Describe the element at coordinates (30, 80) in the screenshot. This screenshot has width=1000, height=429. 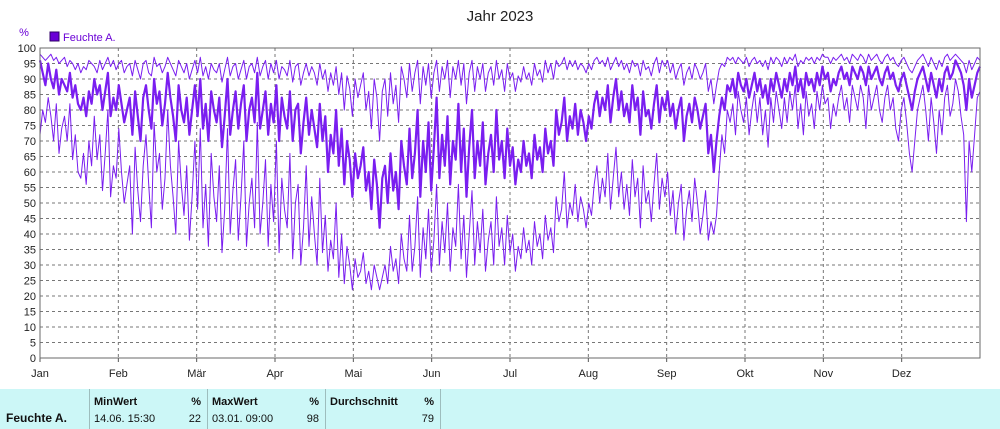
I see `y-tick-label: 90` at that location.